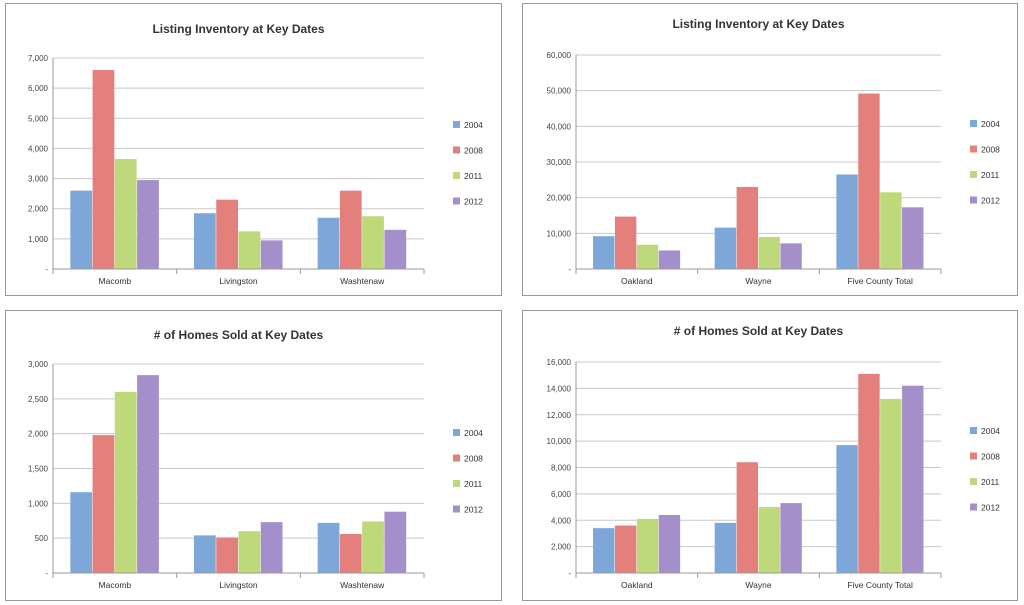  Describe the element at coordinates (561, 468) in the screenshot. I see `y-tick-label: 8,000` at that location.